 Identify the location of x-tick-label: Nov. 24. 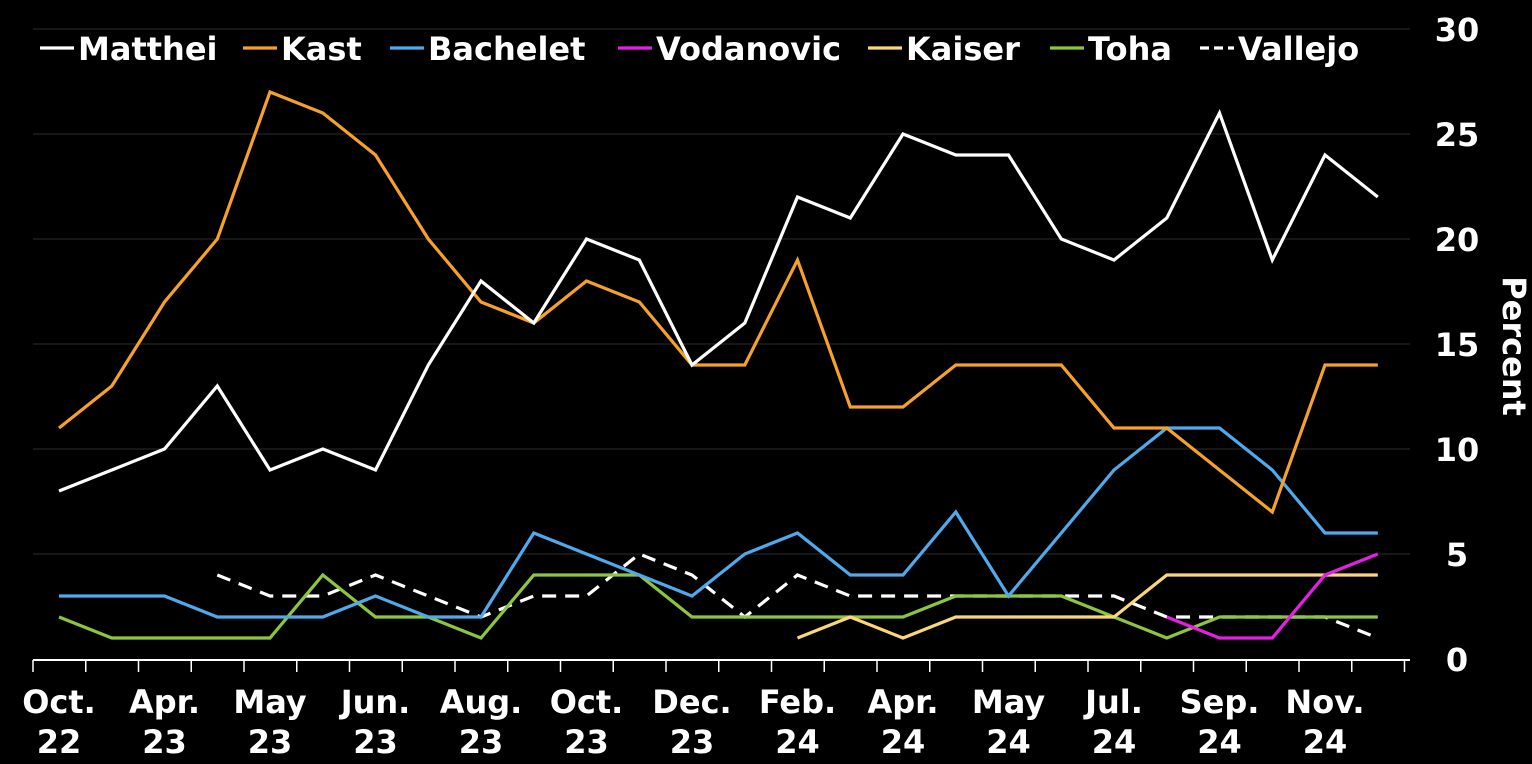
(1324, 722).